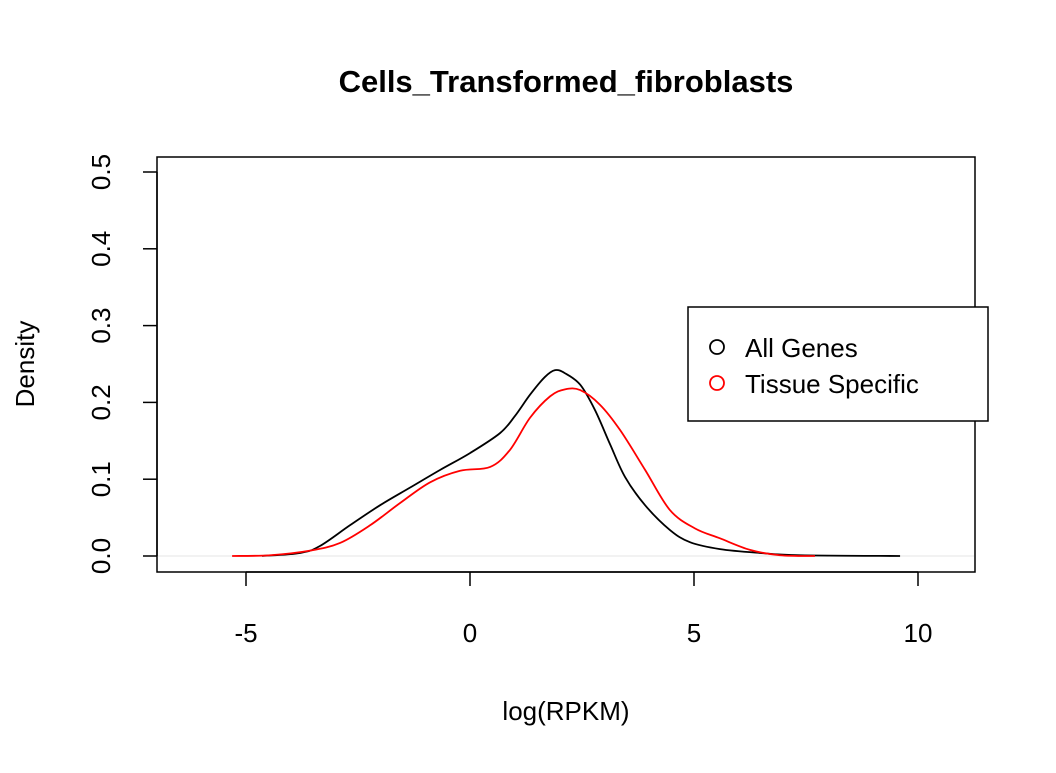 The width and height of the screenshot is (1056, 773). I want to click on series-line-all-genes, so click(581, 463).